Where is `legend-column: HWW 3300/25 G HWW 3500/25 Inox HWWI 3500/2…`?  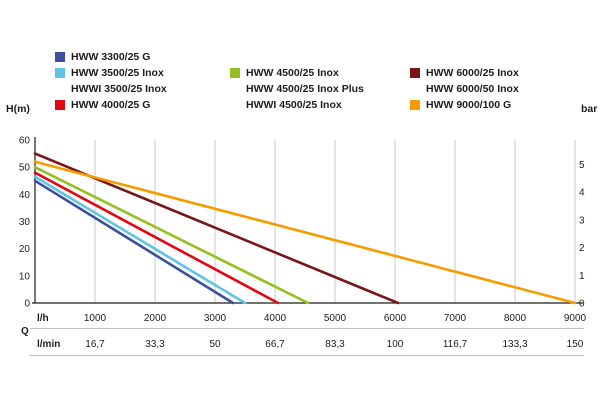
legend-column: HWW 3300/25 G HWW 3500/25 Inox HWWI 3500/2… is located at coordinates (142, 81).